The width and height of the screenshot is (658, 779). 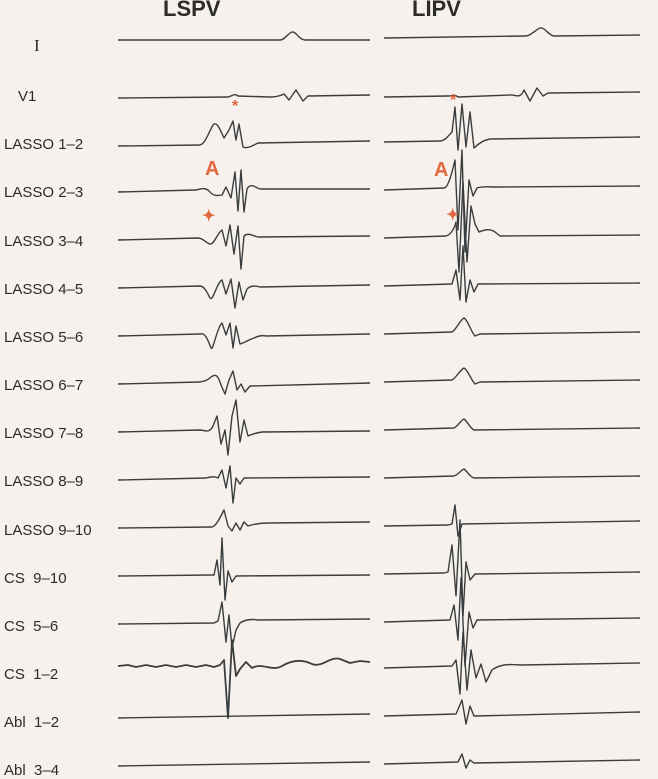 What do you see at coordinates (44, 289) in the screenshot?
I see `lead-label-lasso-4-5: LASSO 4–5` at bounding box center [44, 289].